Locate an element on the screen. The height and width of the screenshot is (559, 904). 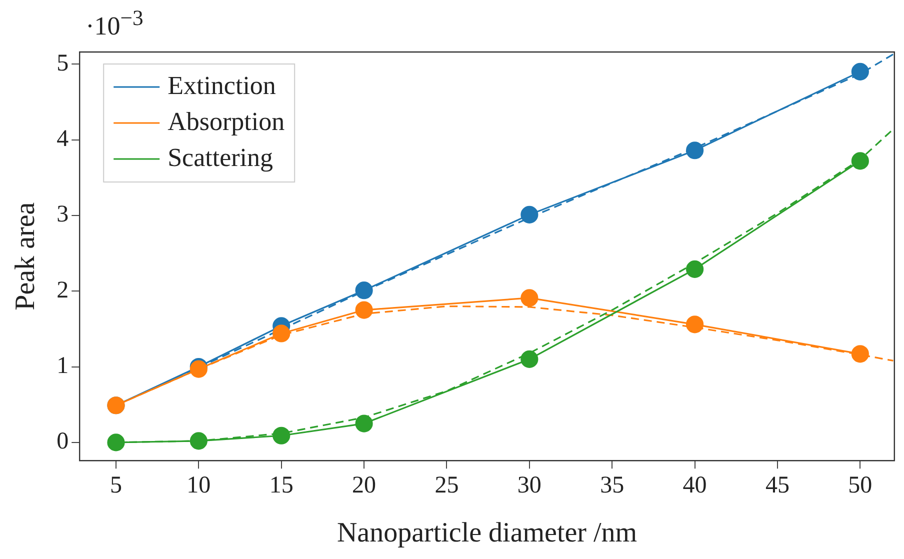
x-tick-label: 30 is located at coordinates (529, 485).